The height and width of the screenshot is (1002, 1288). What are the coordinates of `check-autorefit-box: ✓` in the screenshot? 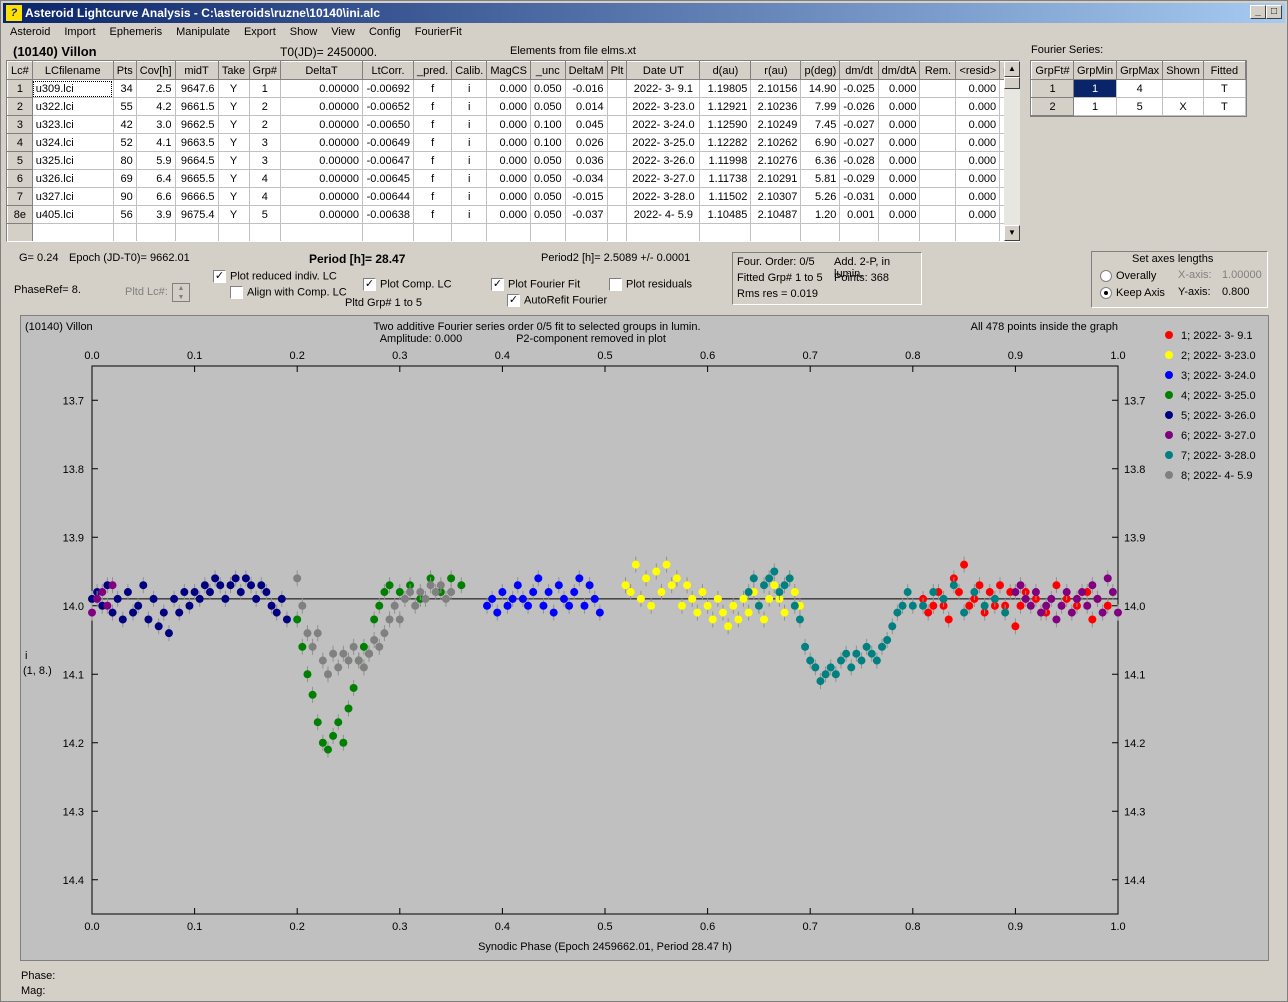 It's located at (513, 300).